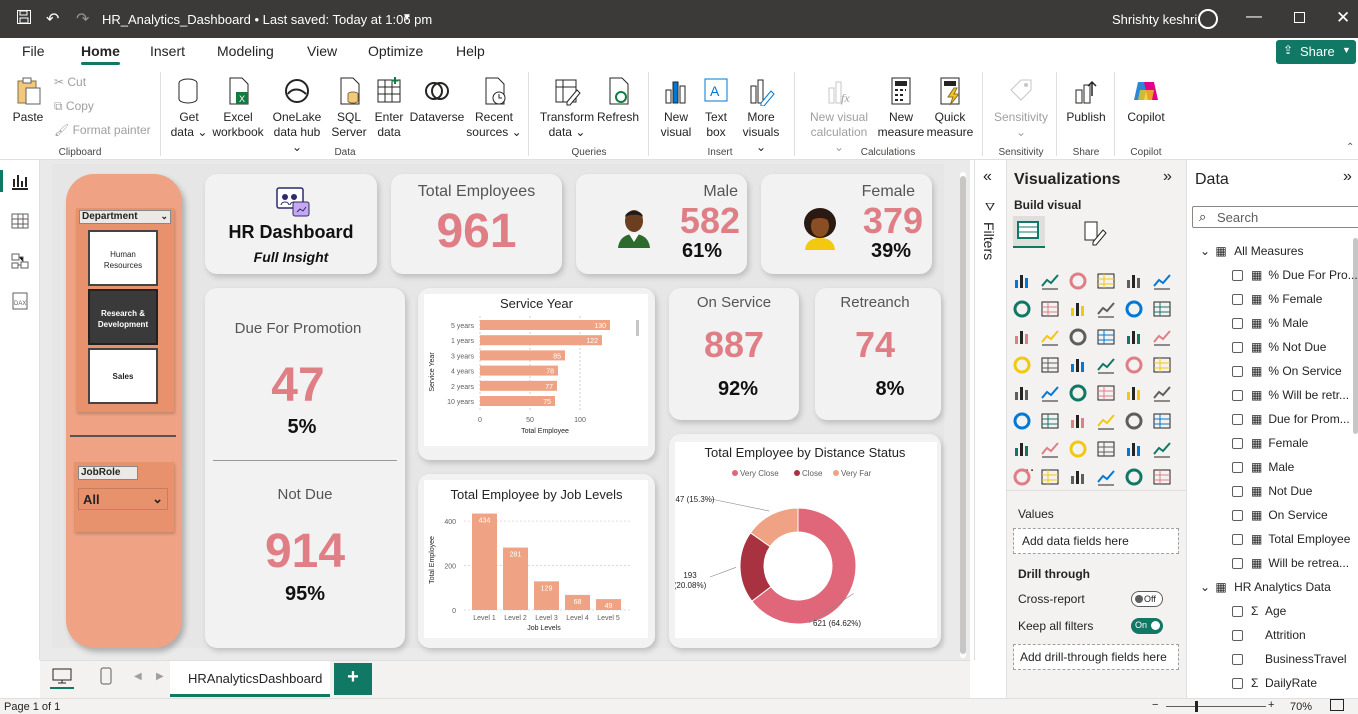 Image resolution: width=1358 pixels, height=714 pixels. I want to click on header-card: HR Dashboard Full Insight, so click(291, 224).